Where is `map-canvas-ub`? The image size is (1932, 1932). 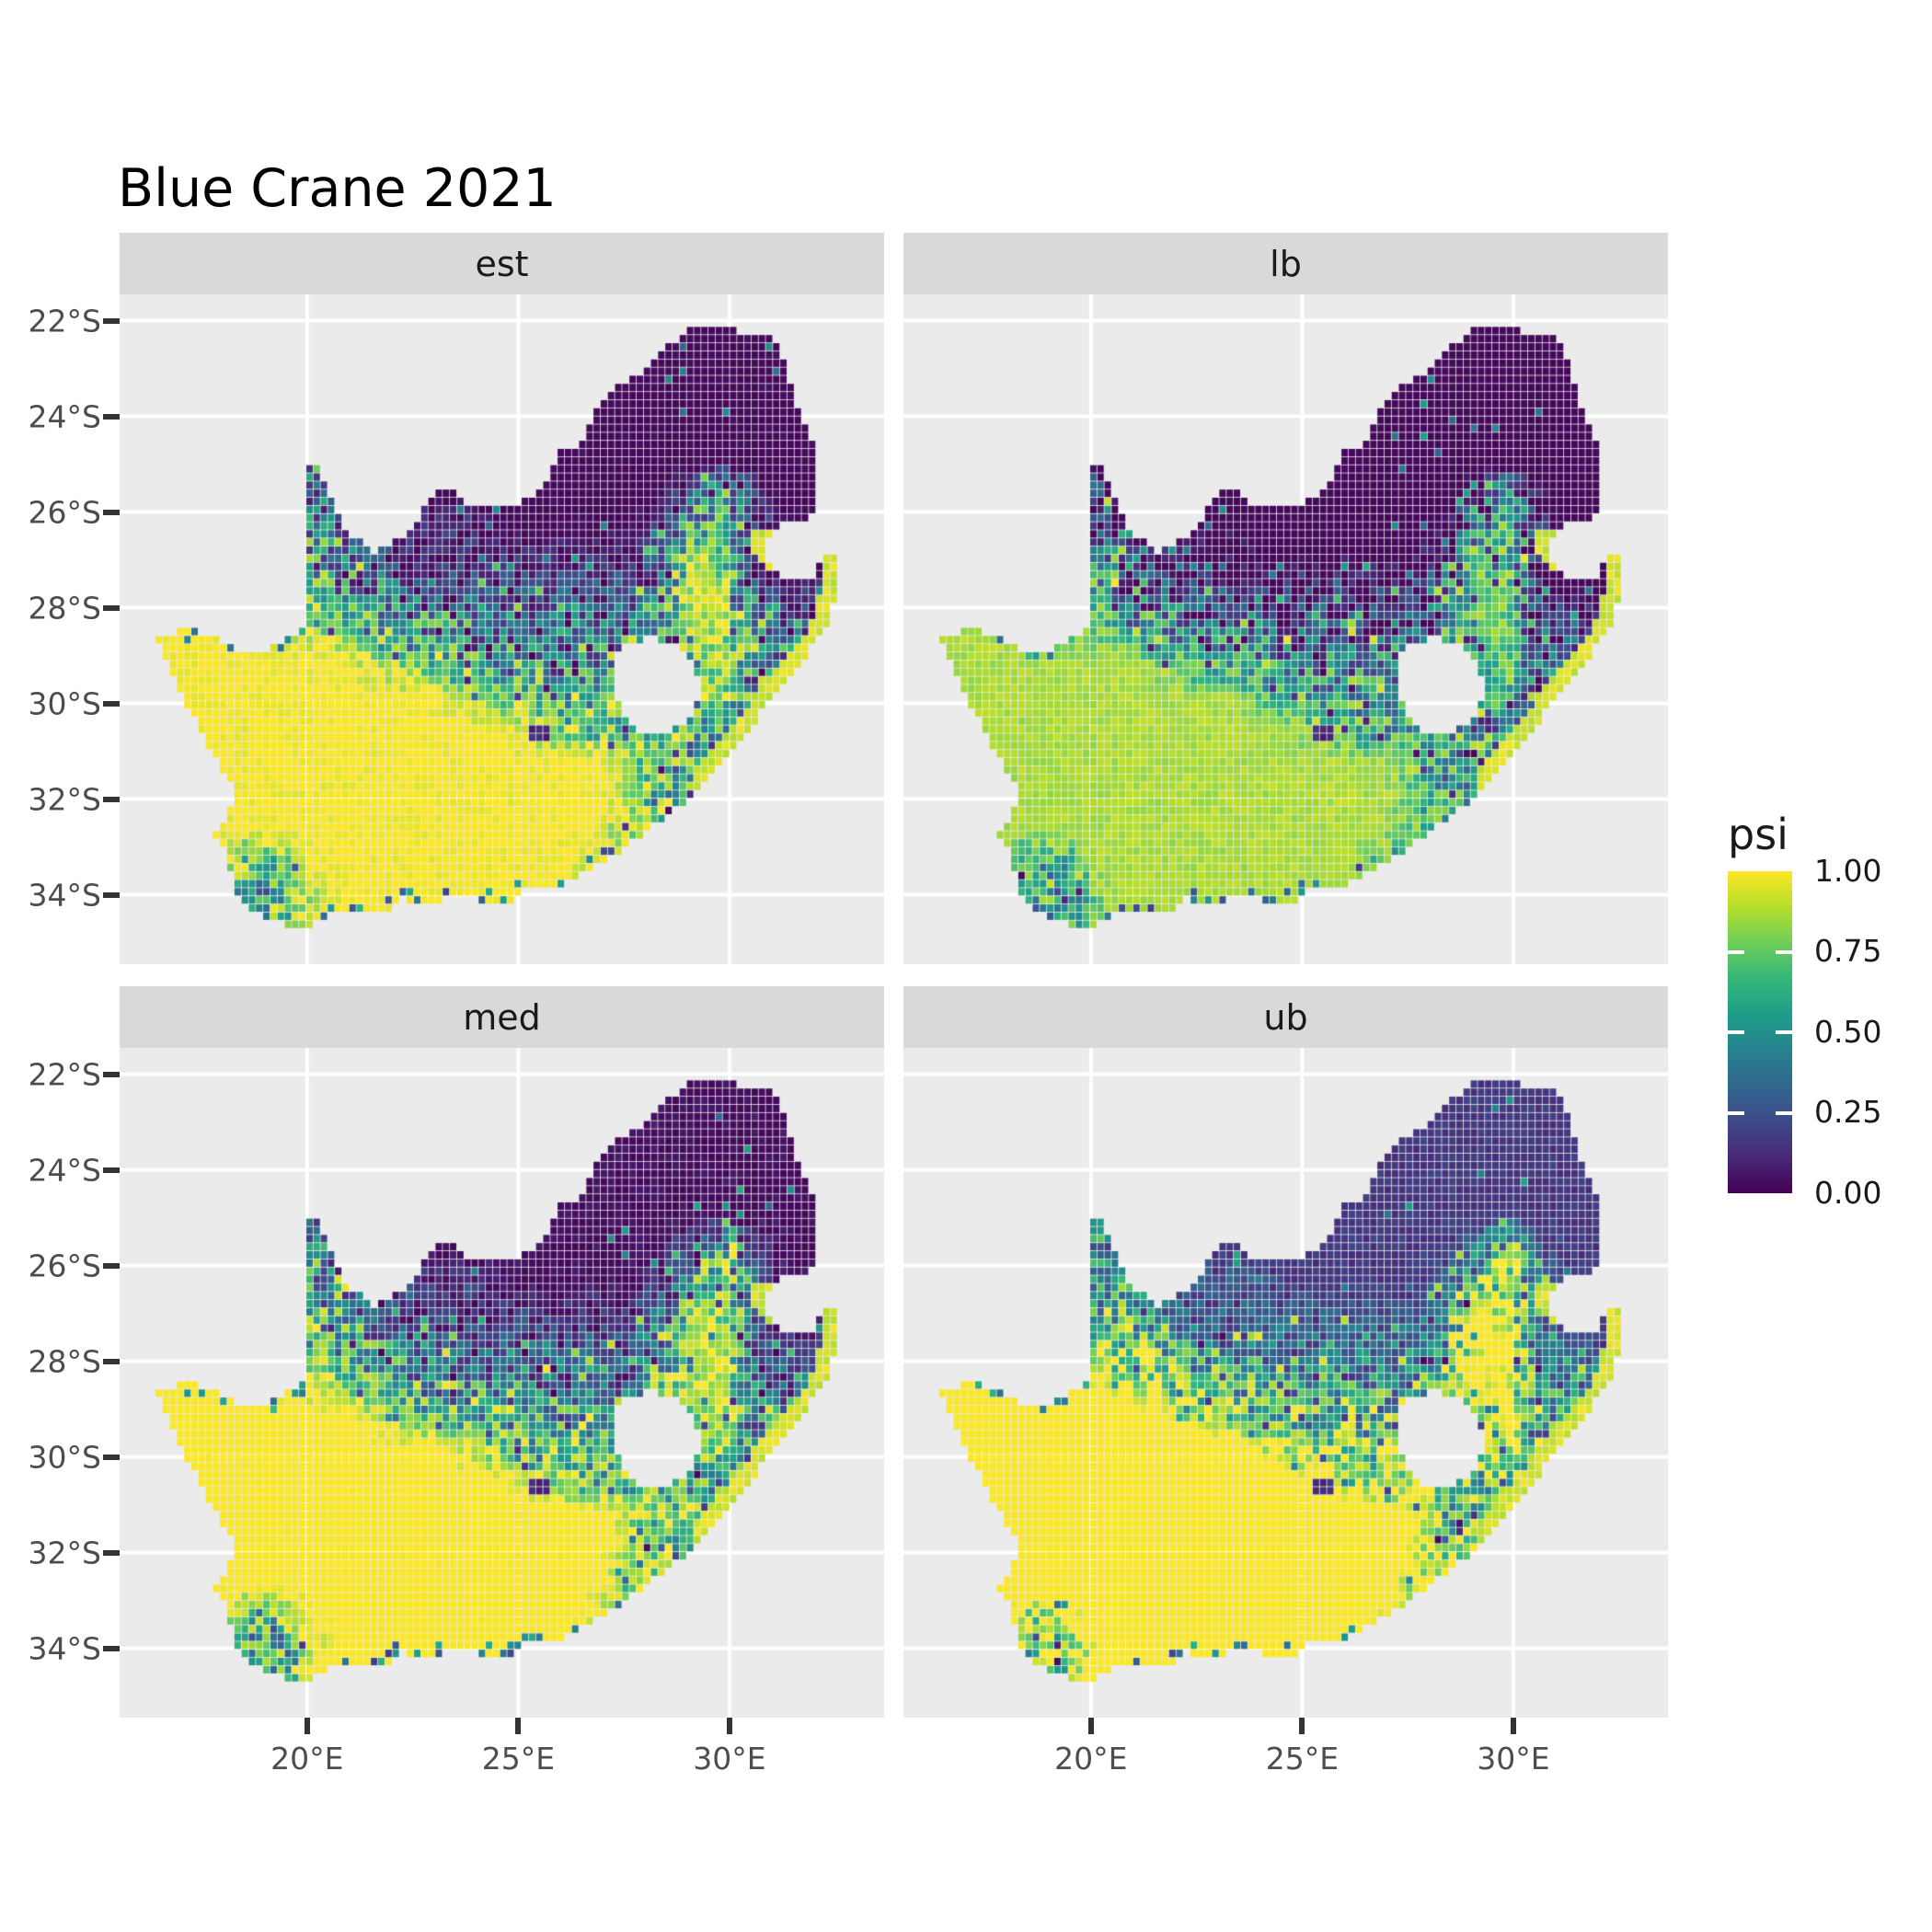 map-canvas-ub is located at coordinates (1285, 1383).